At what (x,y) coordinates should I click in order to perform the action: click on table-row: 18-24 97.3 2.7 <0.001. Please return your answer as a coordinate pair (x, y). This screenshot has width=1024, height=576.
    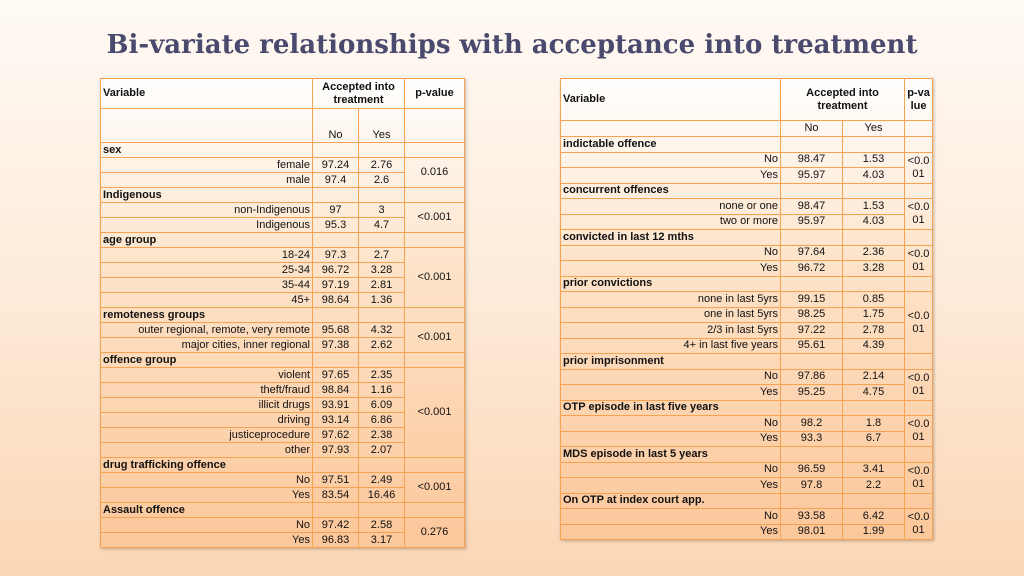
    Looking at the image, I should click on (283, 277).